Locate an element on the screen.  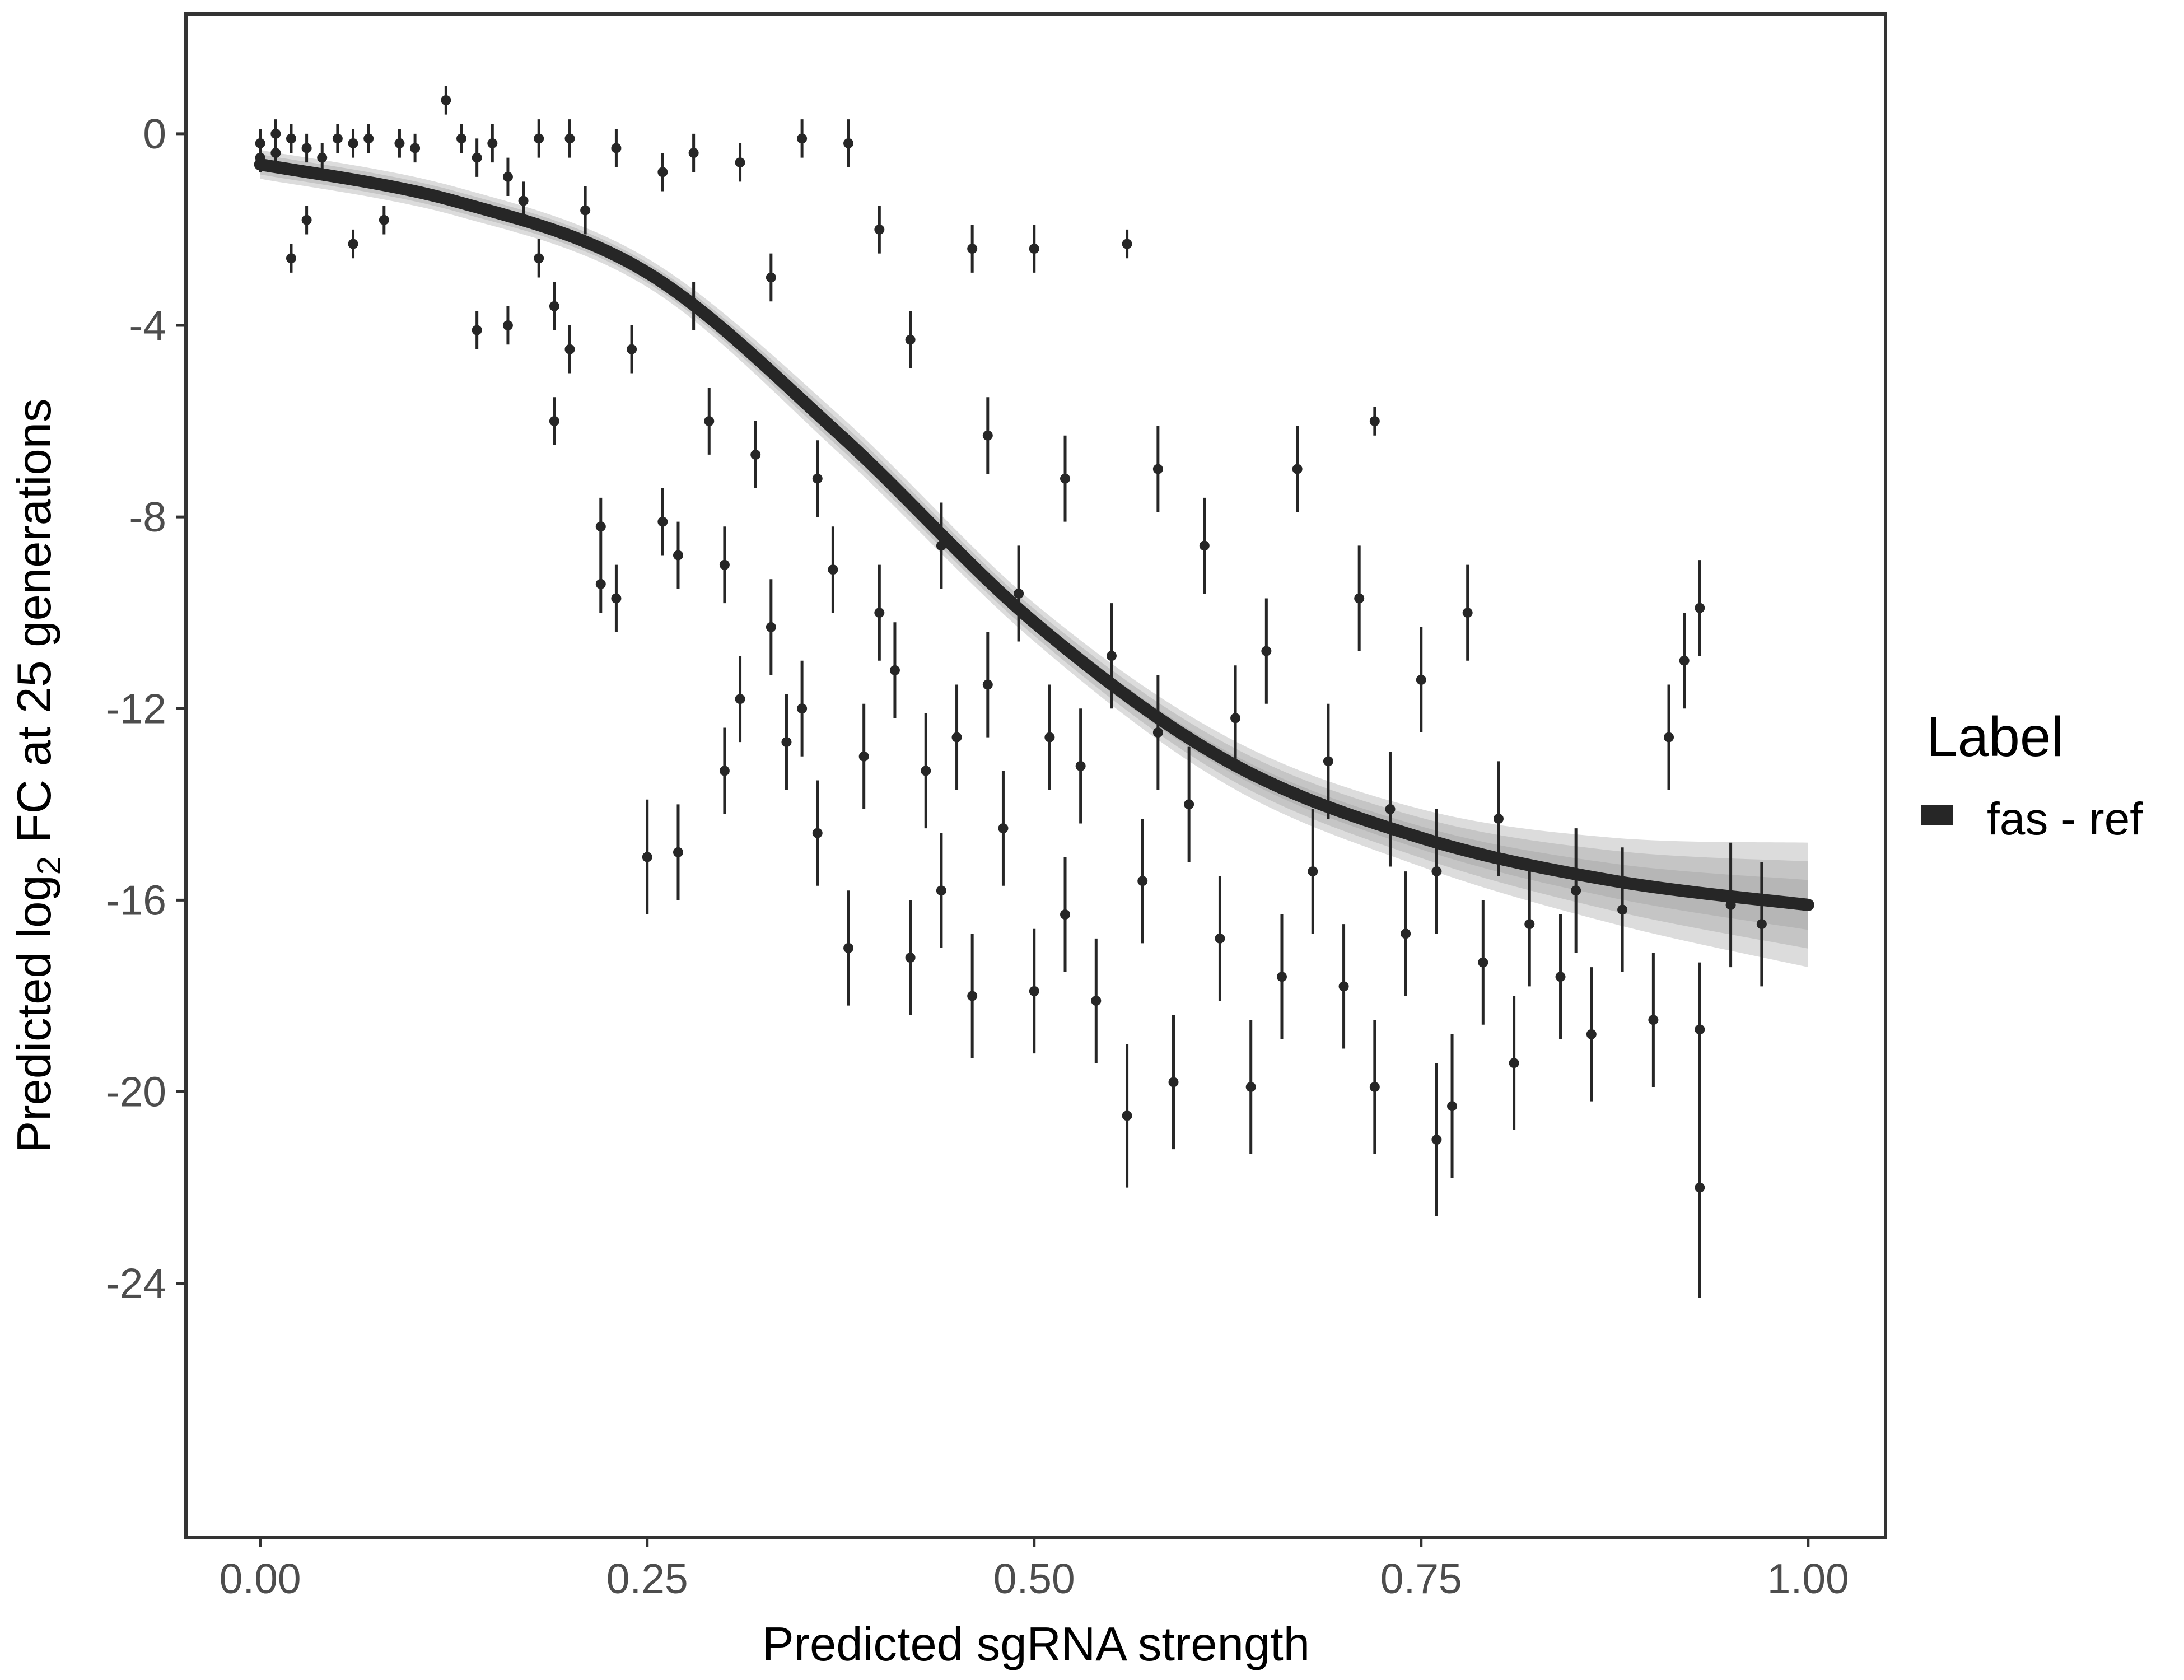
legend-key is located at coordinates (1937, 815).